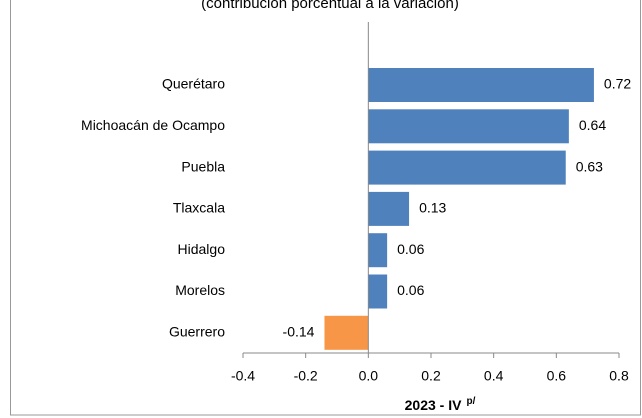  Describe the element at coordinates (203, 166) in the screenshot. I see `y-tick-label: Puebla` at that location.